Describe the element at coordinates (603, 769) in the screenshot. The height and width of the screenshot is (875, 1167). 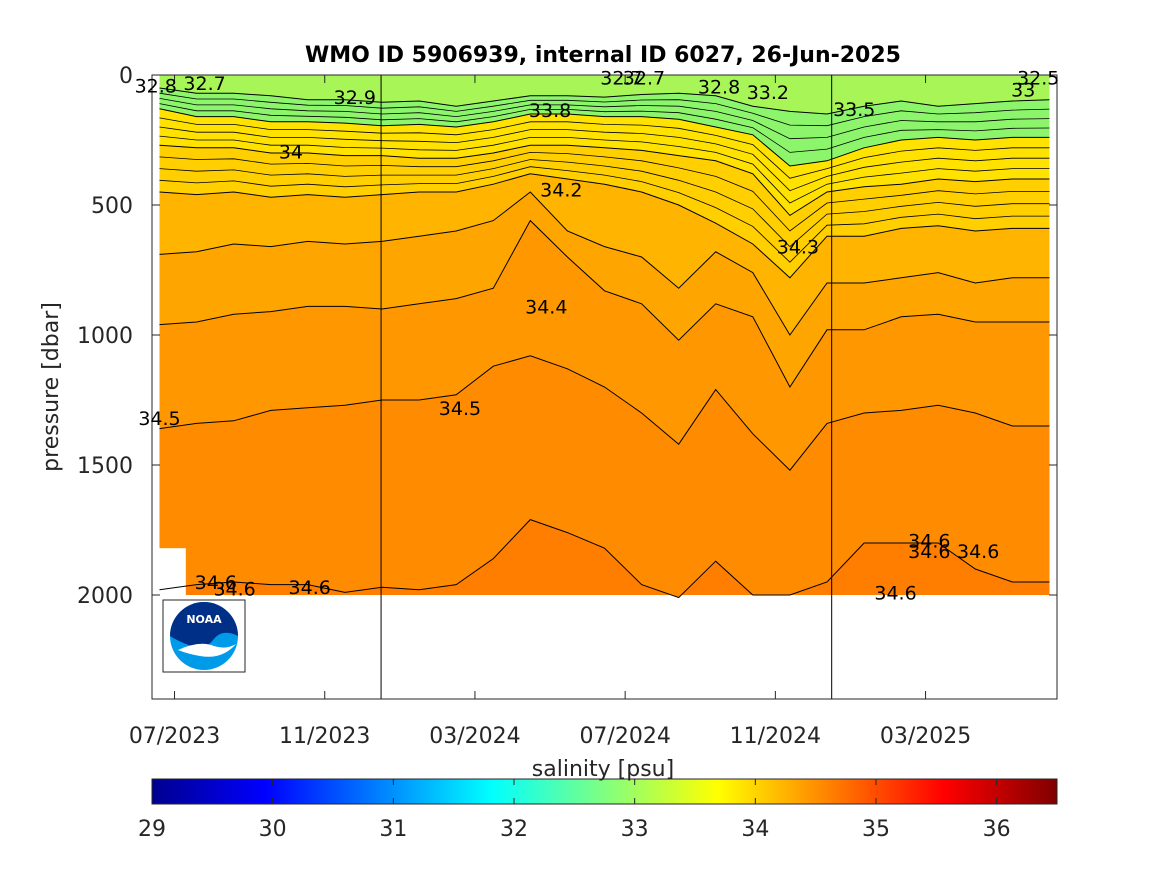
I see `colorbar-title: salinity [psu]` at that location.